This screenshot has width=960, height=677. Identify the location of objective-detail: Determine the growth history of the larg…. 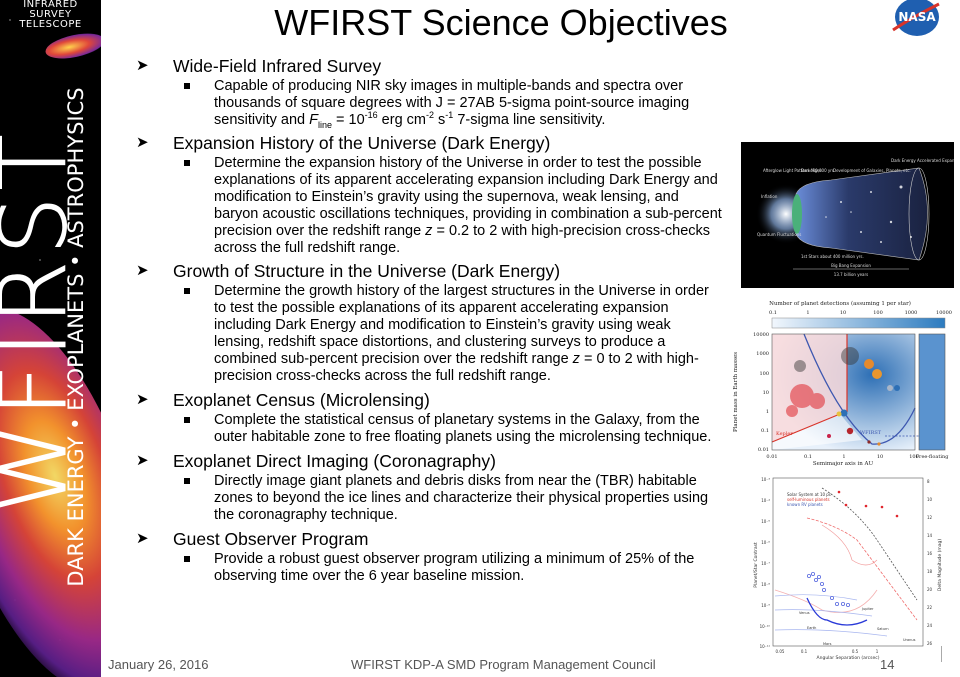
(431, 334).